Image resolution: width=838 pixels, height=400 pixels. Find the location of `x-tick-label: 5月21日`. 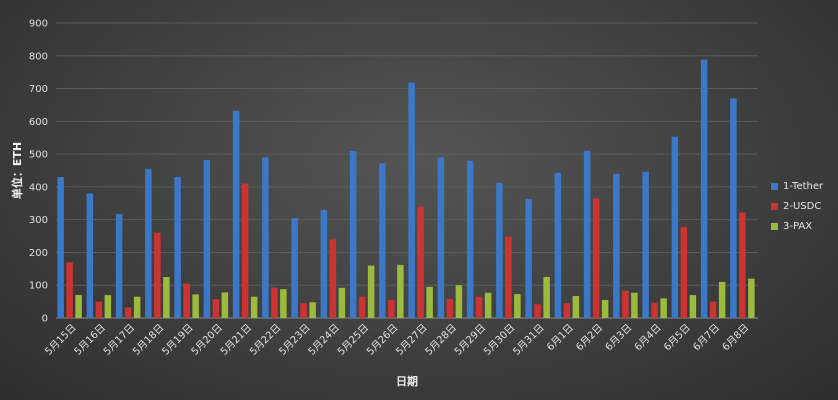

x-tick-label: 5月21日 is located at coordinates (236, 340).